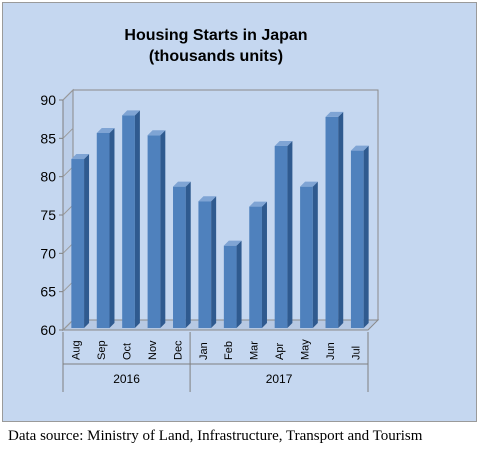 The height and width of the screenshot is (472, 481). I want to click on bar-top-apr, so click(283, 143).